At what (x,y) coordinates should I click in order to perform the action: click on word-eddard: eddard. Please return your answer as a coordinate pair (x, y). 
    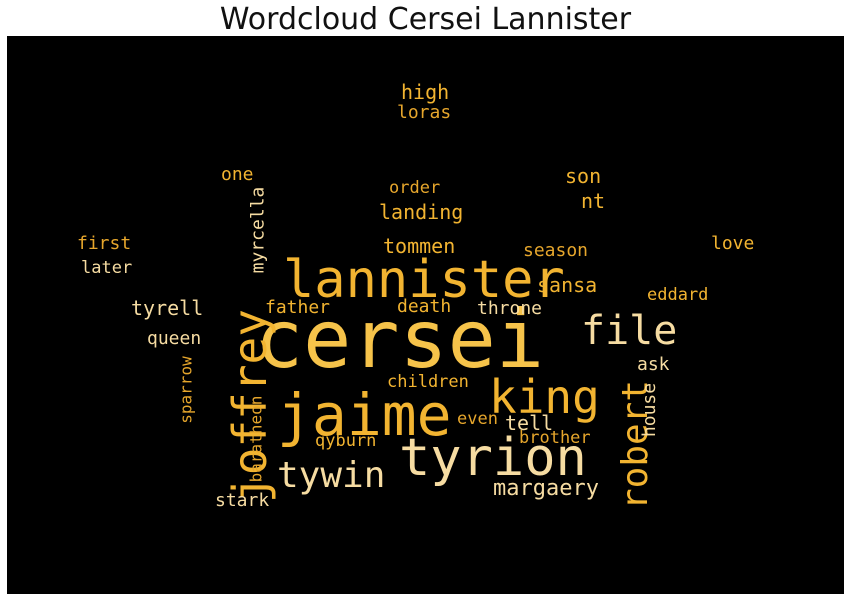
    Looking at the image, I should click on (678, 295).